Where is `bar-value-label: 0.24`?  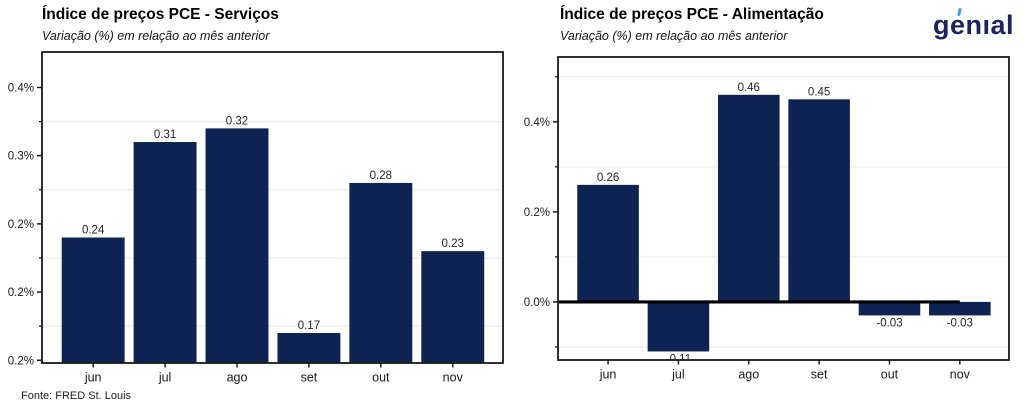
bar-value-label: 0.24 is located at coordinates (93, 231).